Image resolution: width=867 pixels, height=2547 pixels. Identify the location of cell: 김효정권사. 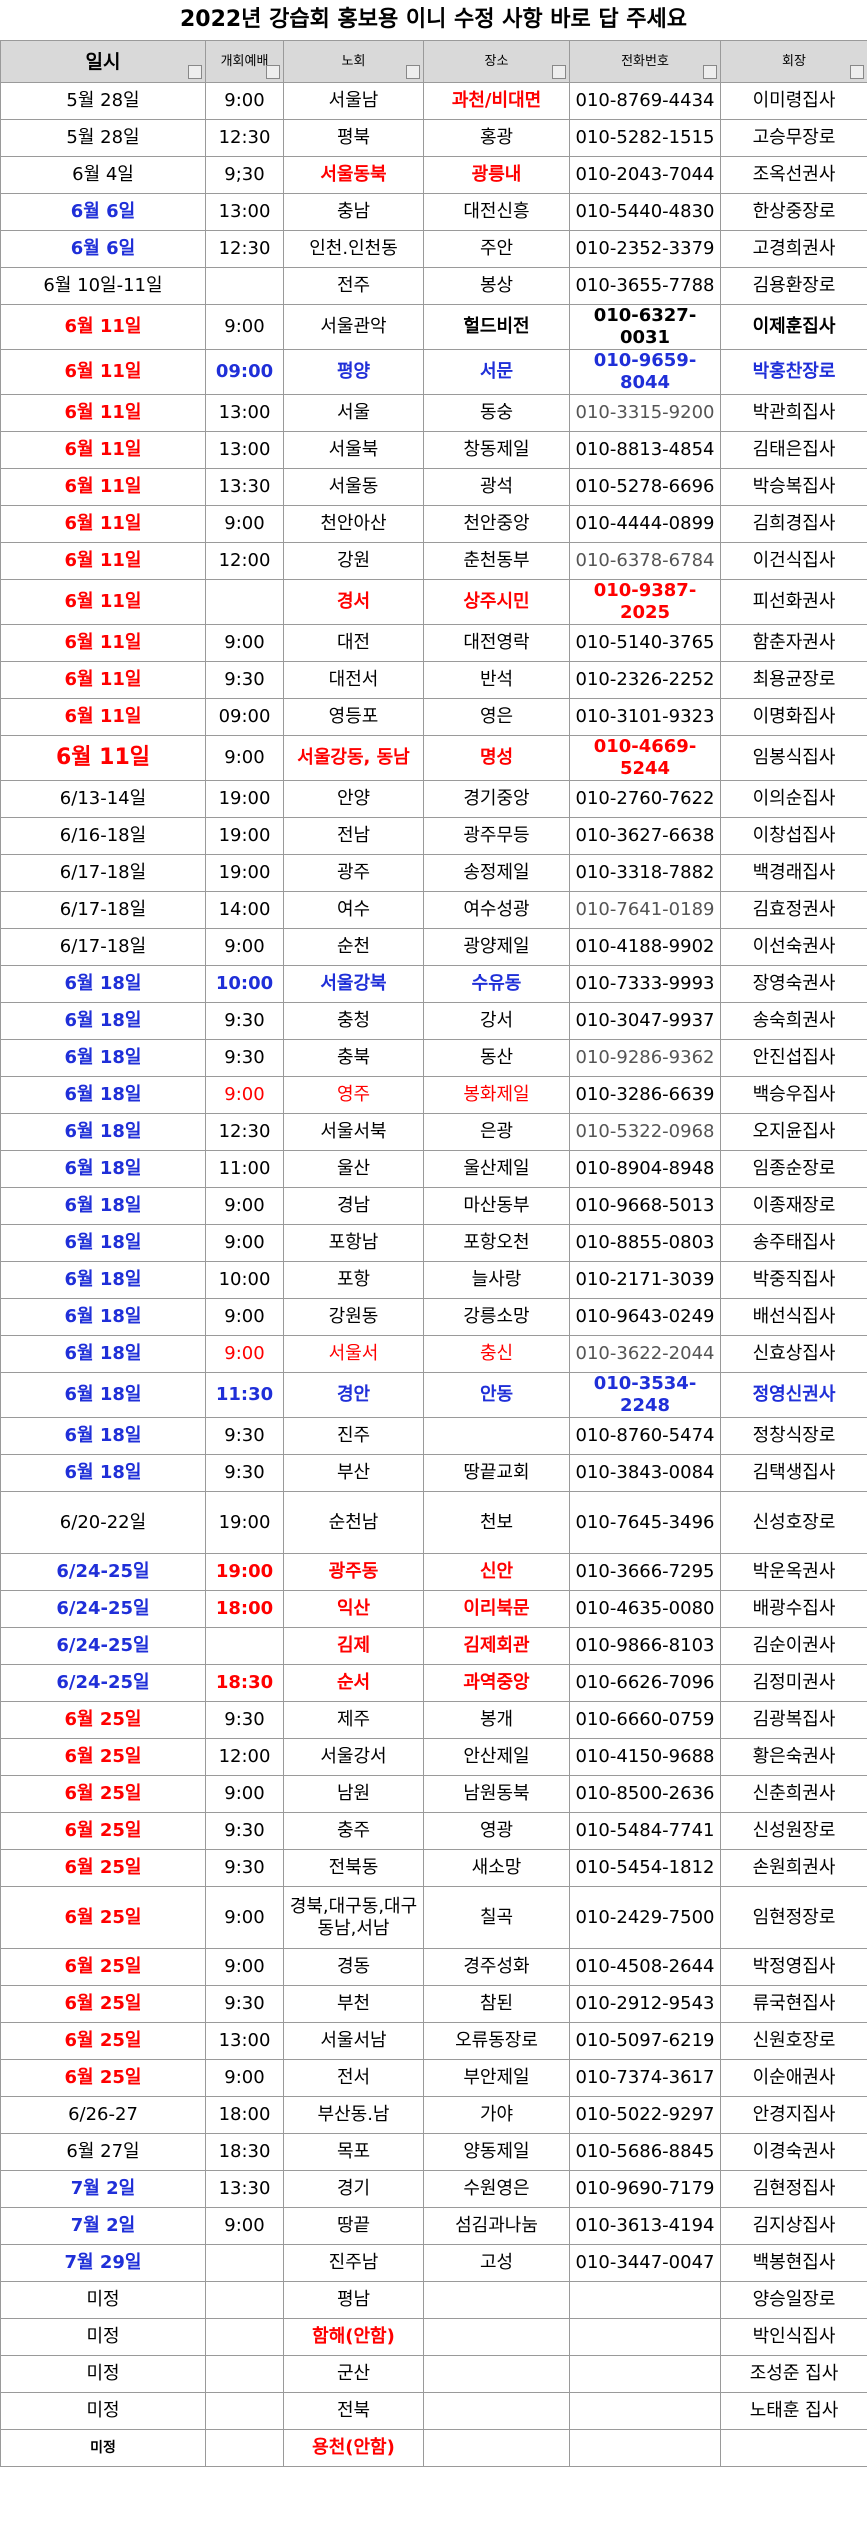
(793, 910).